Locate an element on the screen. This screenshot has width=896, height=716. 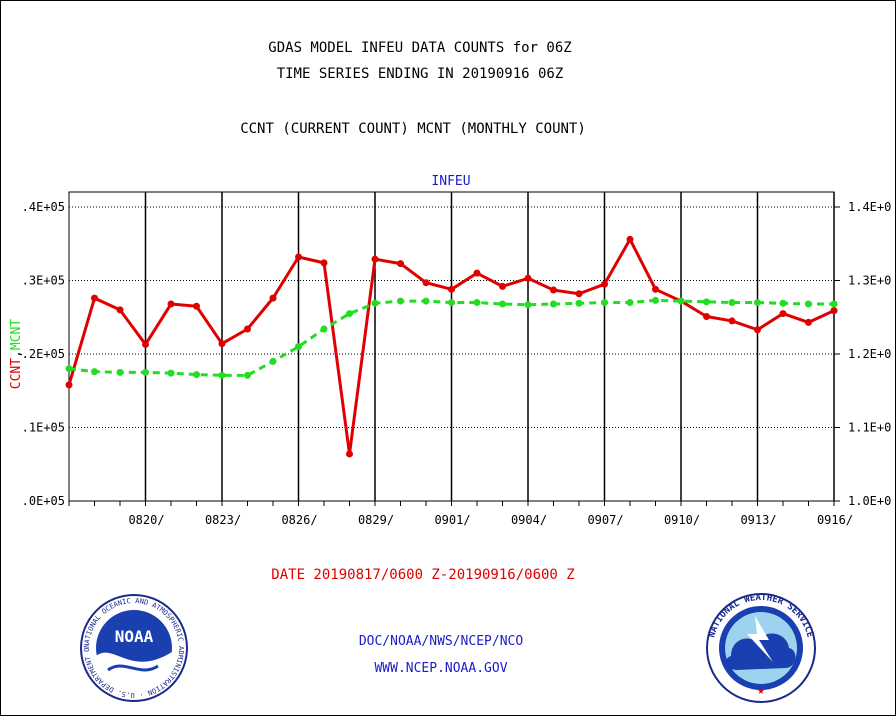
x-tick-label: 0907/ is located at coordinates (605, 520).